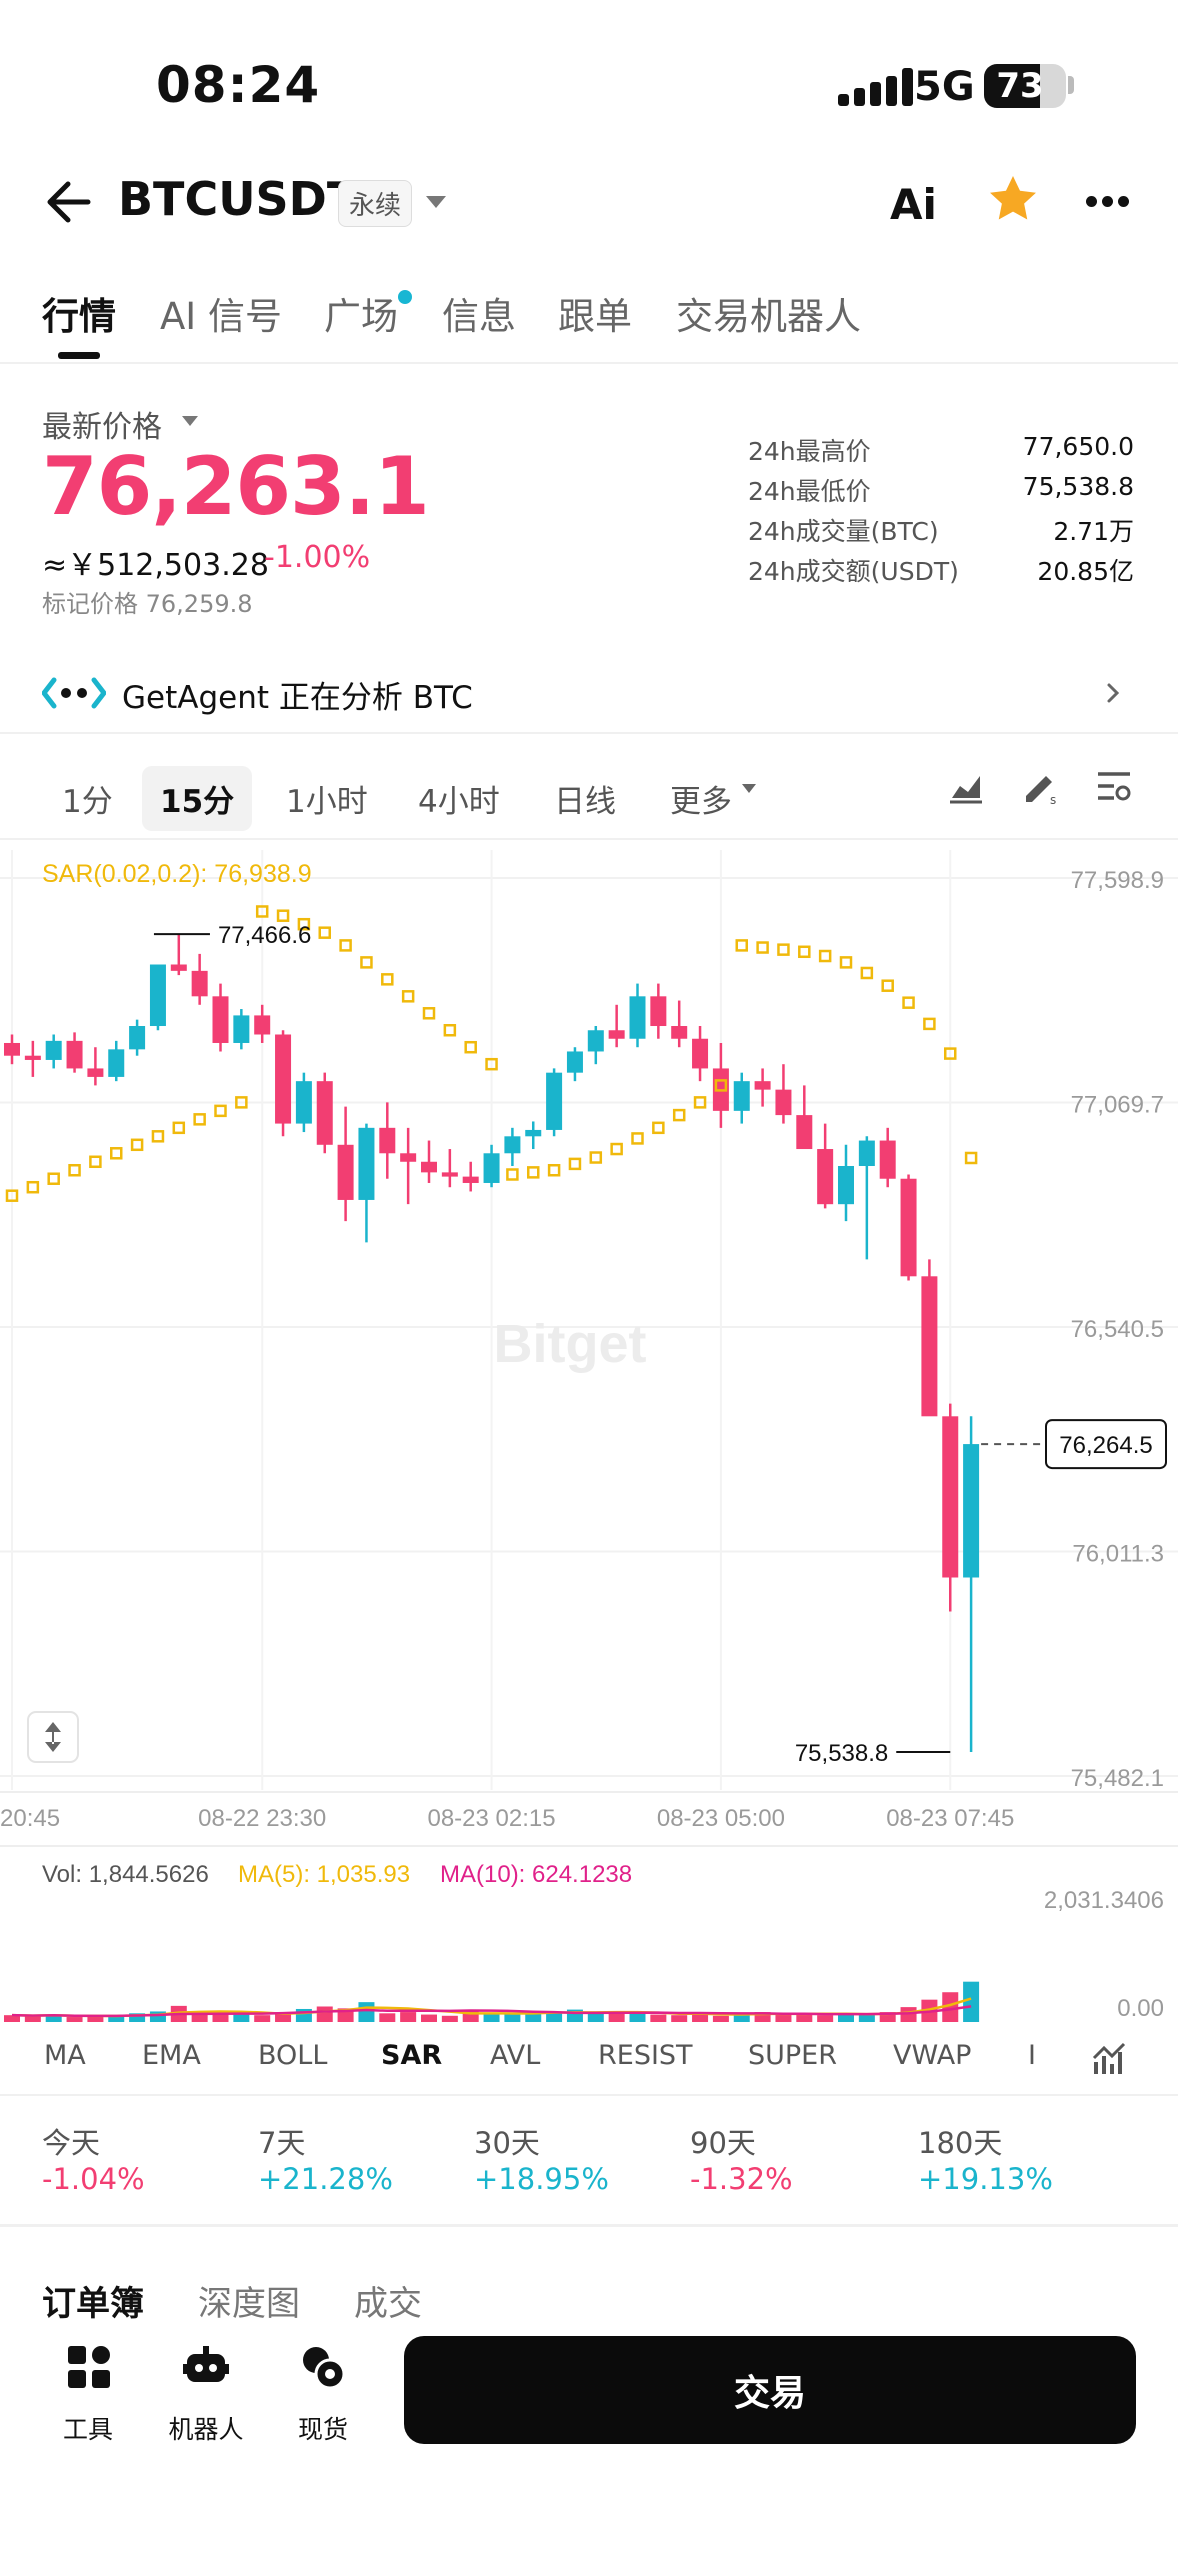 This screenshot has height=2560, width=1178. What do you see at coordinates (793, 2055) in the screenshot?
I see `indicator-super: SUPER` at bounding box center [793, 2055].